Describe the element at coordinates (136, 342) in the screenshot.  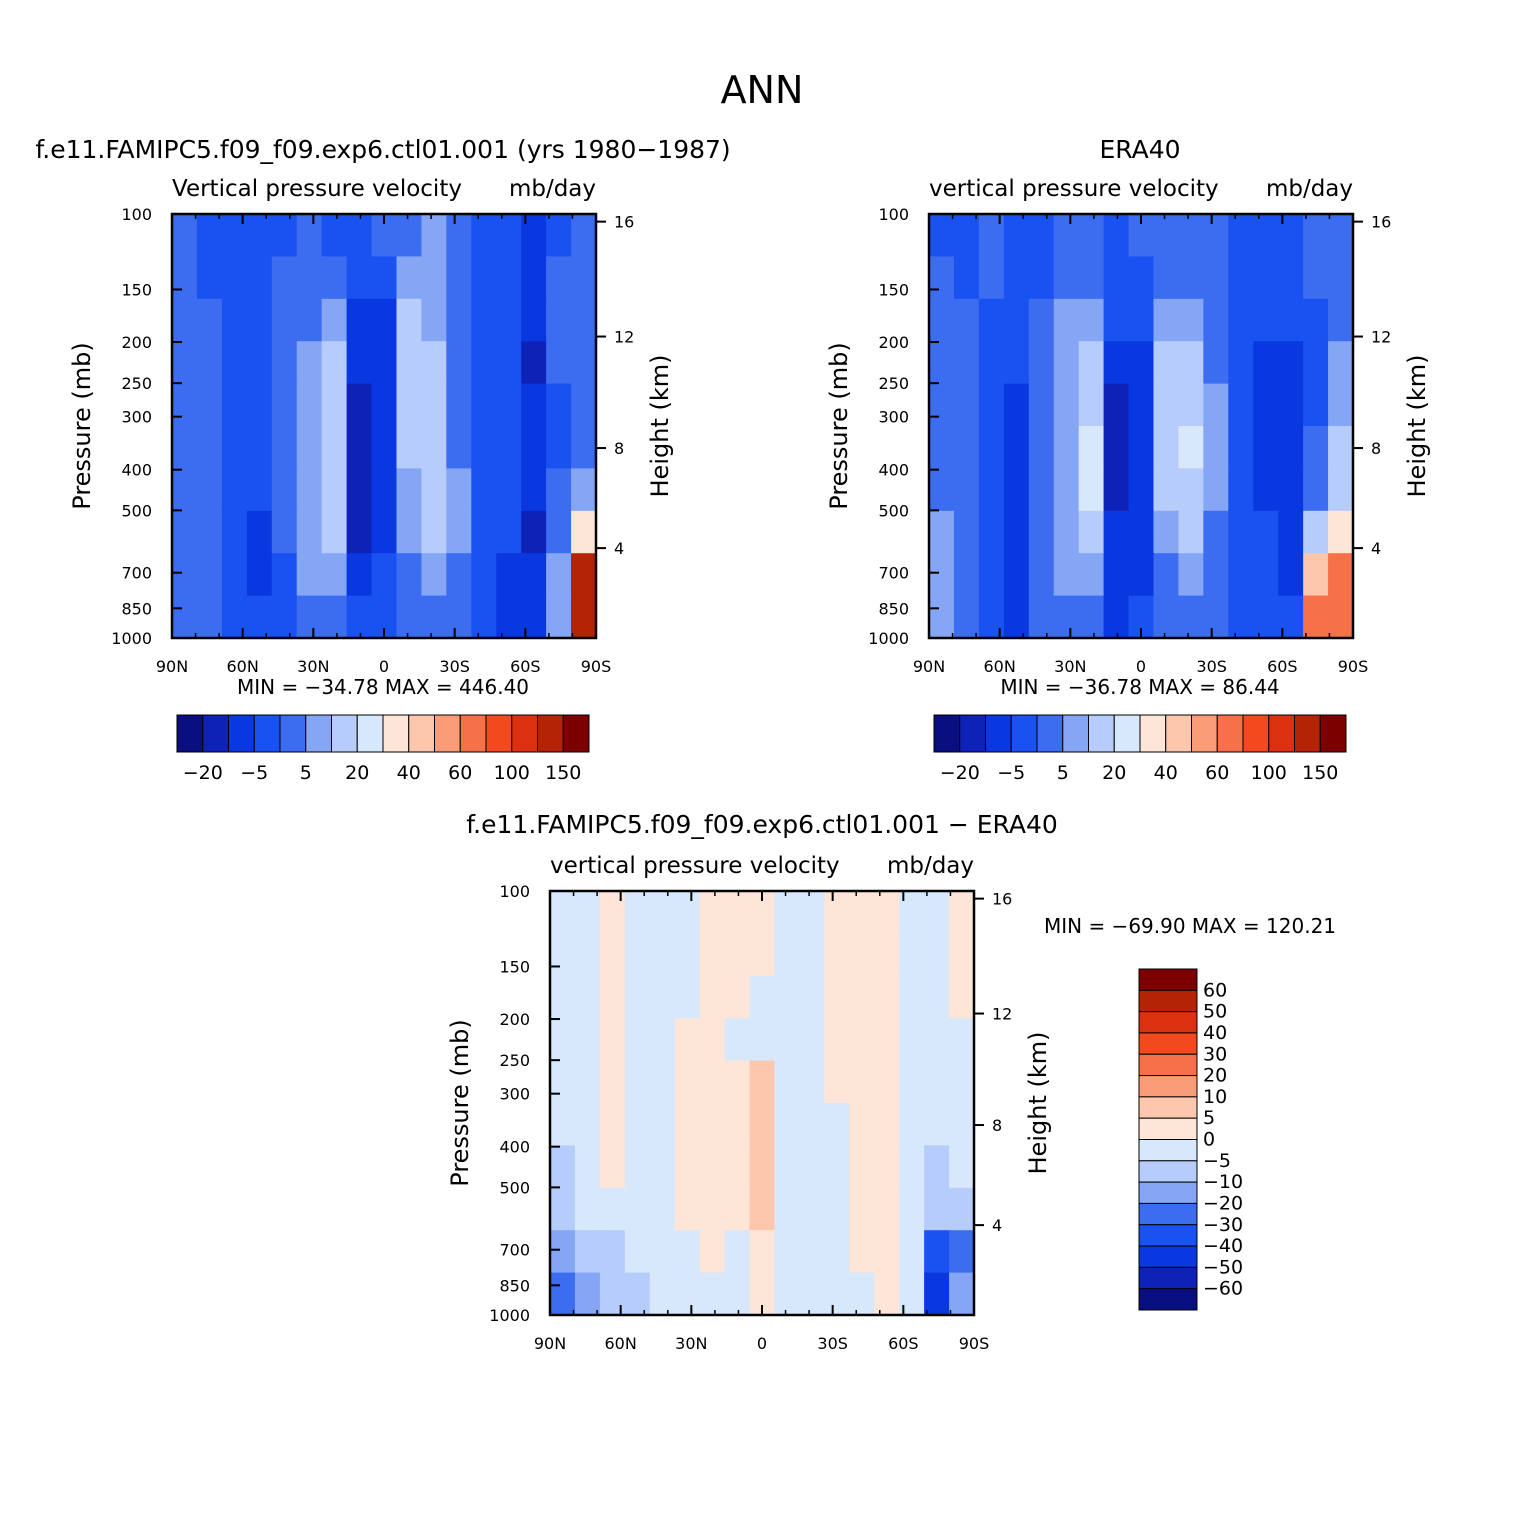
I see `y-tick-label: 200` at that location.